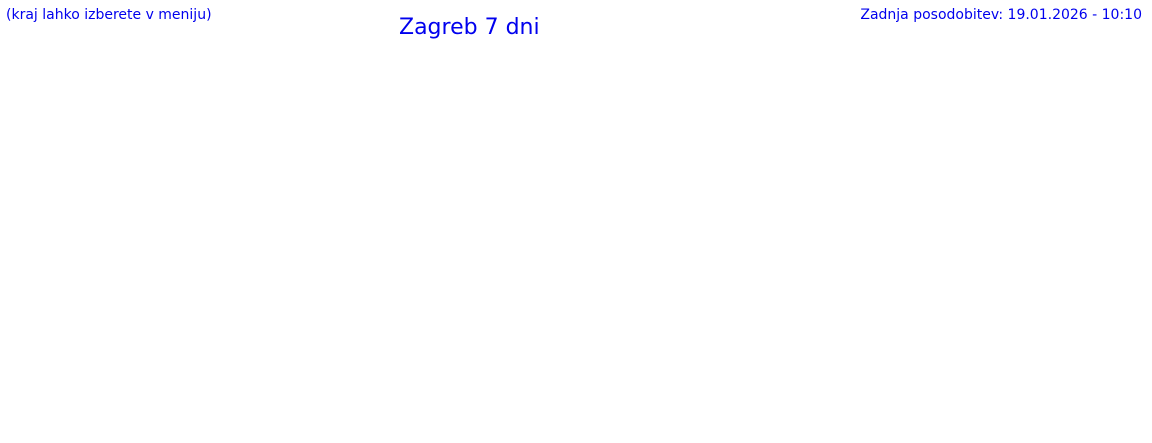 This screenshot has height=443, width=1152. Describe the element at coordinates (643, 398) in the screenshot. I see `credit-link: © vreme.us & vreme.pro` at that location.